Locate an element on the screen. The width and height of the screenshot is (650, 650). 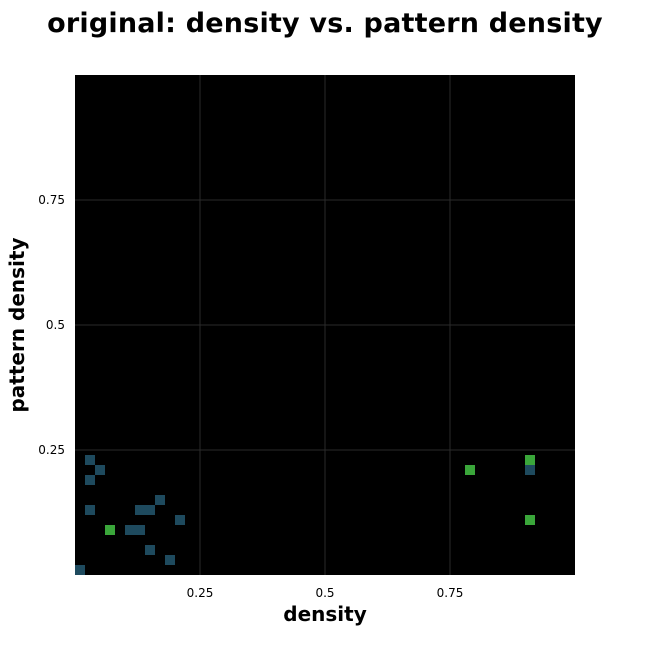
x-tick-label: 0.75 is located at coordinates (450, 593).